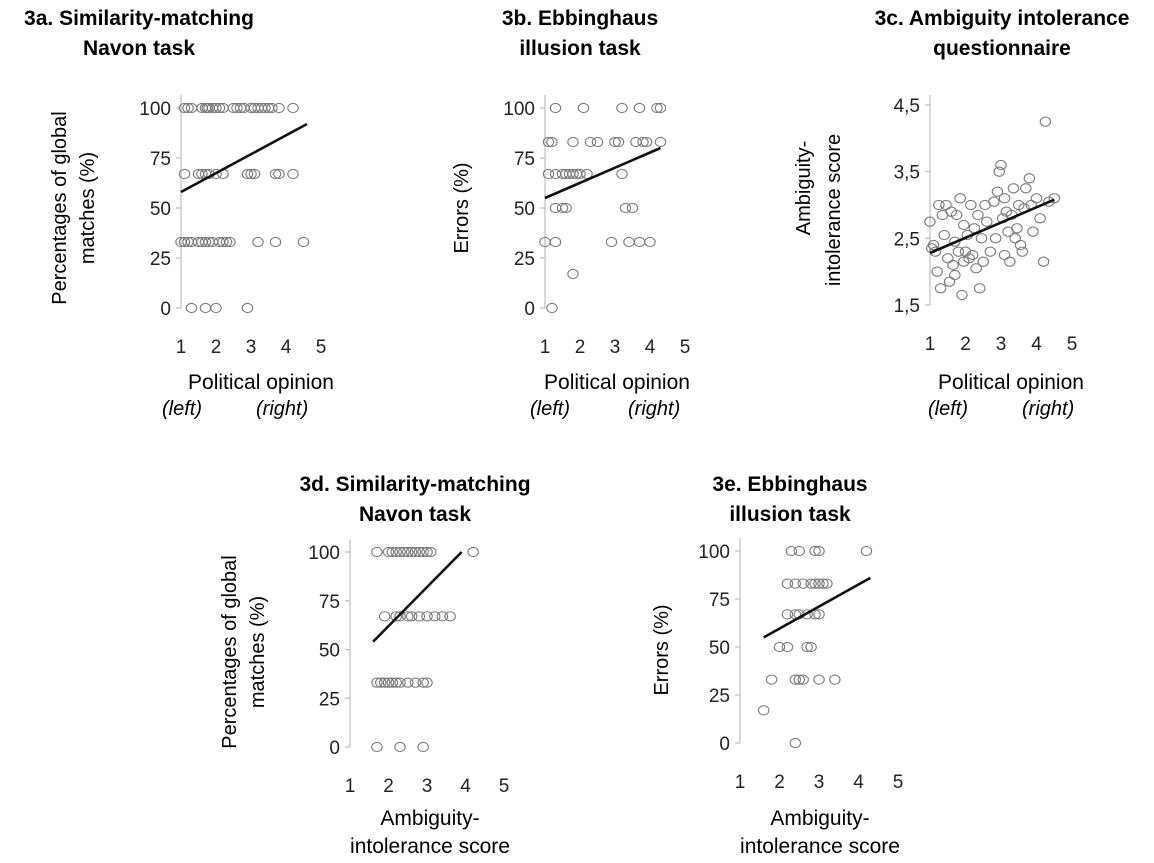 This screenshot has width=1154, height=863. What do you see at coordinates (650, 347) in the screenshot?
I see `panel-3b-x-tick-label: 4` at bounding box center [650, 347].